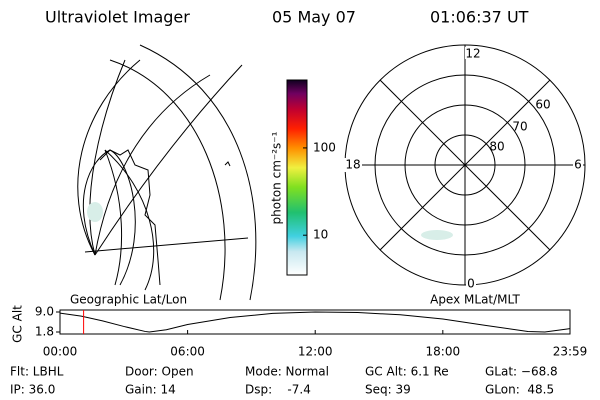 This screenshot has height=400, width=600. Describe the element at coordinates (472, 54) in the screenshot. I see `mlt-label: 12` at that location.